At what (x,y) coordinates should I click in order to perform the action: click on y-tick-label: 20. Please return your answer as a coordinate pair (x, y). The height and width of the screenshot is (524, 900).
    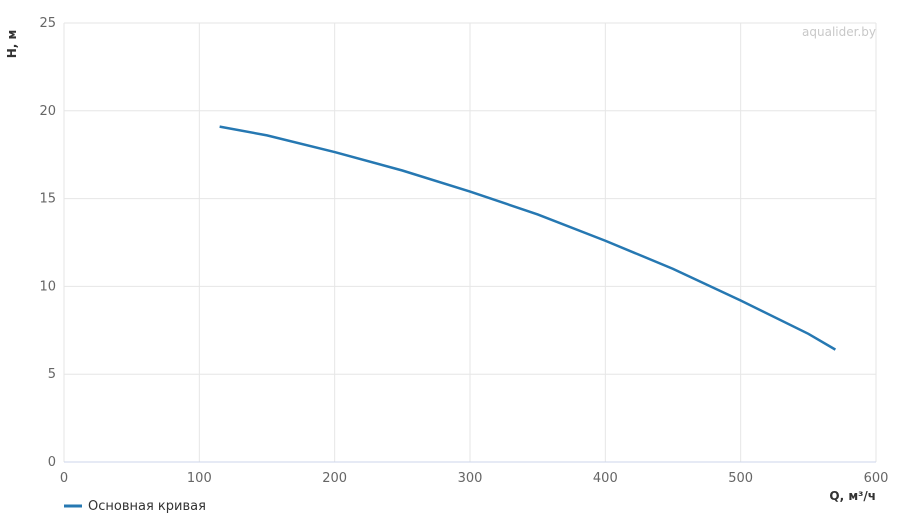
    Looking at the image, I should click on (47, 111).